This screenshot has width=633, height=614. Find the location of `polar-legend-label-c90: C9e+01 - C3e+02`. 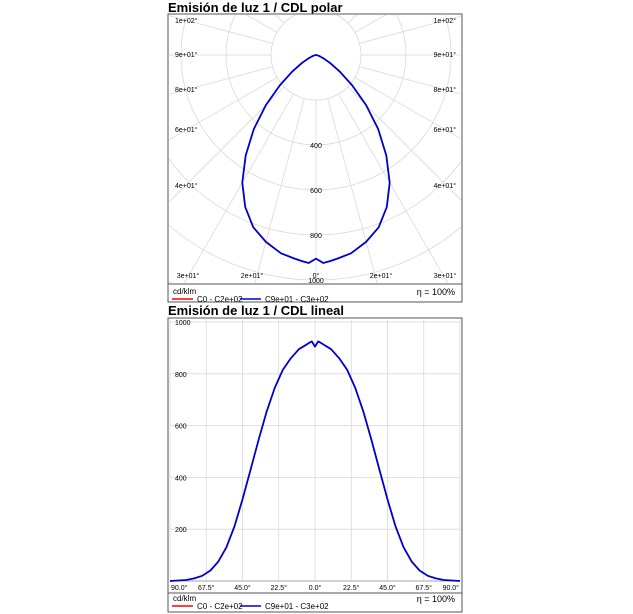

polar-legend-label-c90: C9e+01 - C3e+02 is located at coordinates (297, 299).